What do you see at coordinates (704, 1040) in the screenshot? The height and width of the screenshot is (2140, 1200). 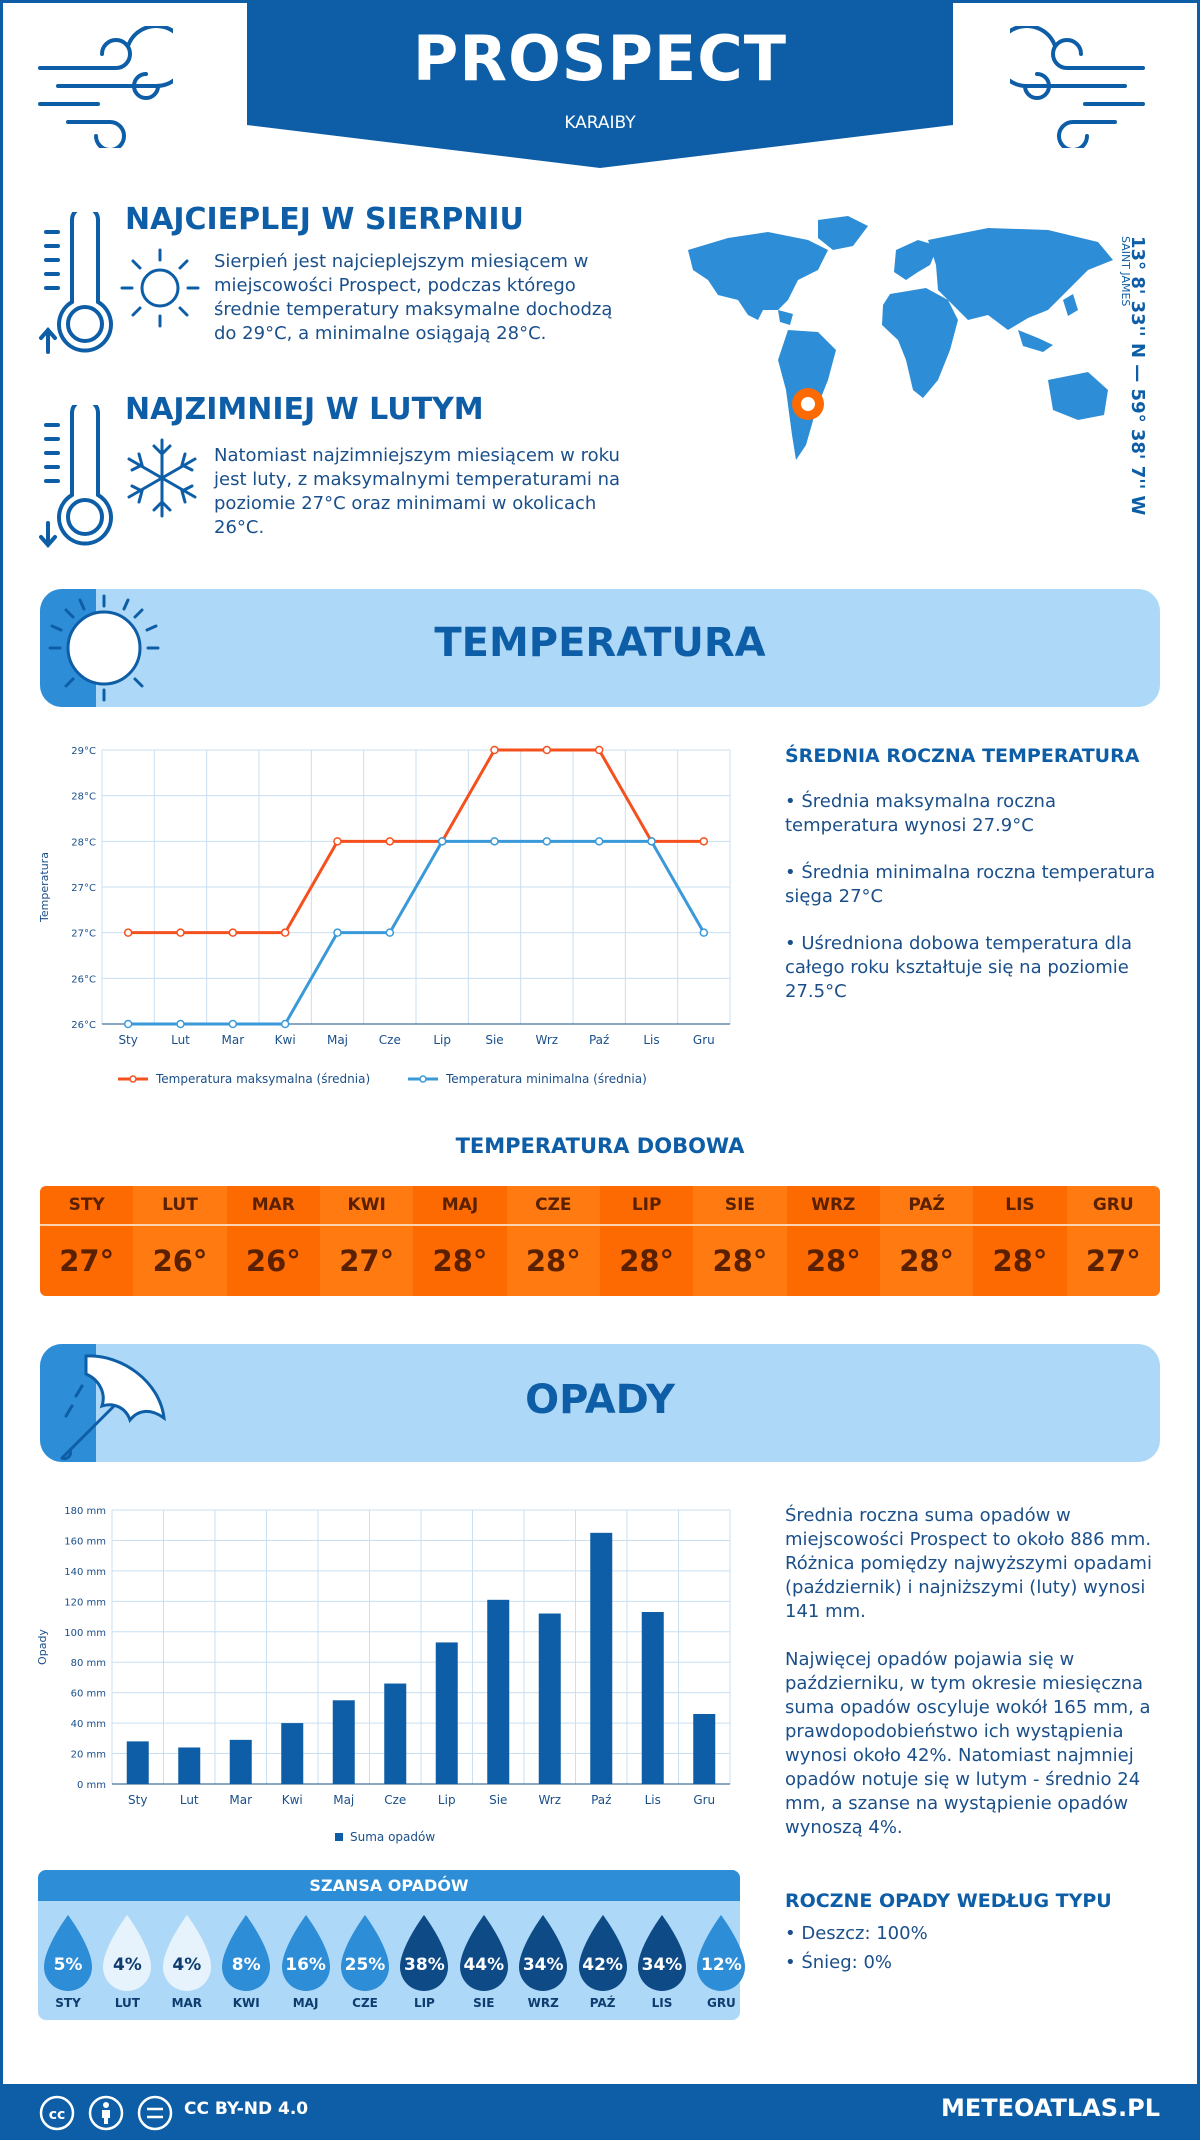 I see `x-tick-label: Gru` at bounding box center [704, 1040].